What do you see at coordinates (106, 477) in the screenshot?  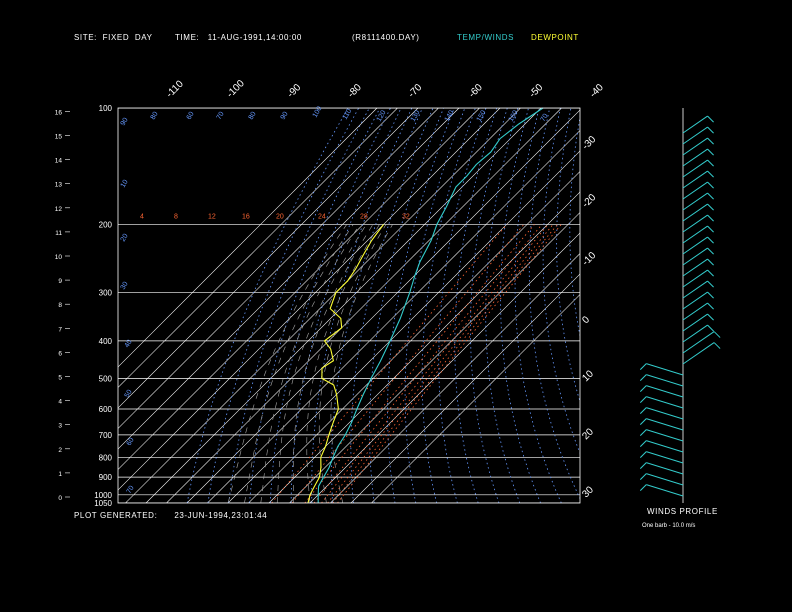 I see `pressure-tick: 900` at bounding box center [106, 477].